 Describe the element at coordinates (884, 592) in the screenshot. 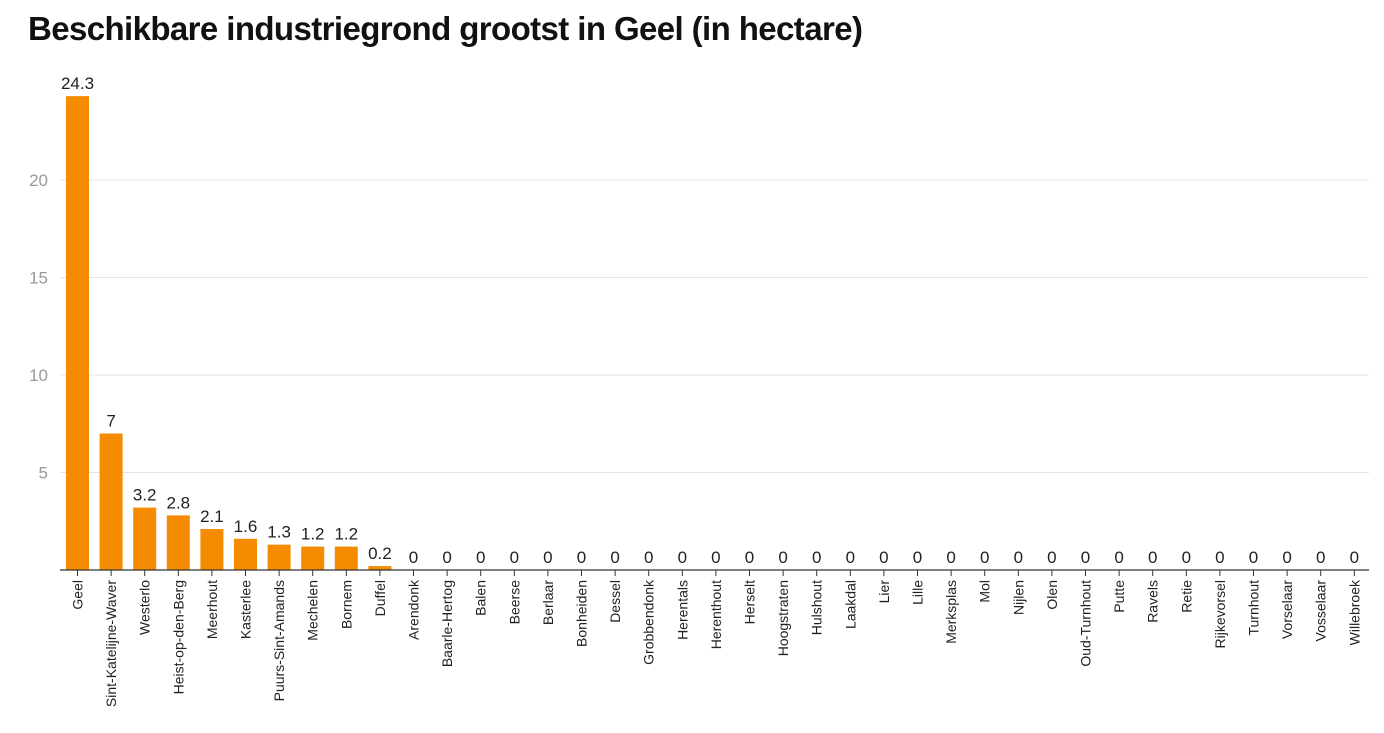

I see `x-tick-label: Lier` at that location.